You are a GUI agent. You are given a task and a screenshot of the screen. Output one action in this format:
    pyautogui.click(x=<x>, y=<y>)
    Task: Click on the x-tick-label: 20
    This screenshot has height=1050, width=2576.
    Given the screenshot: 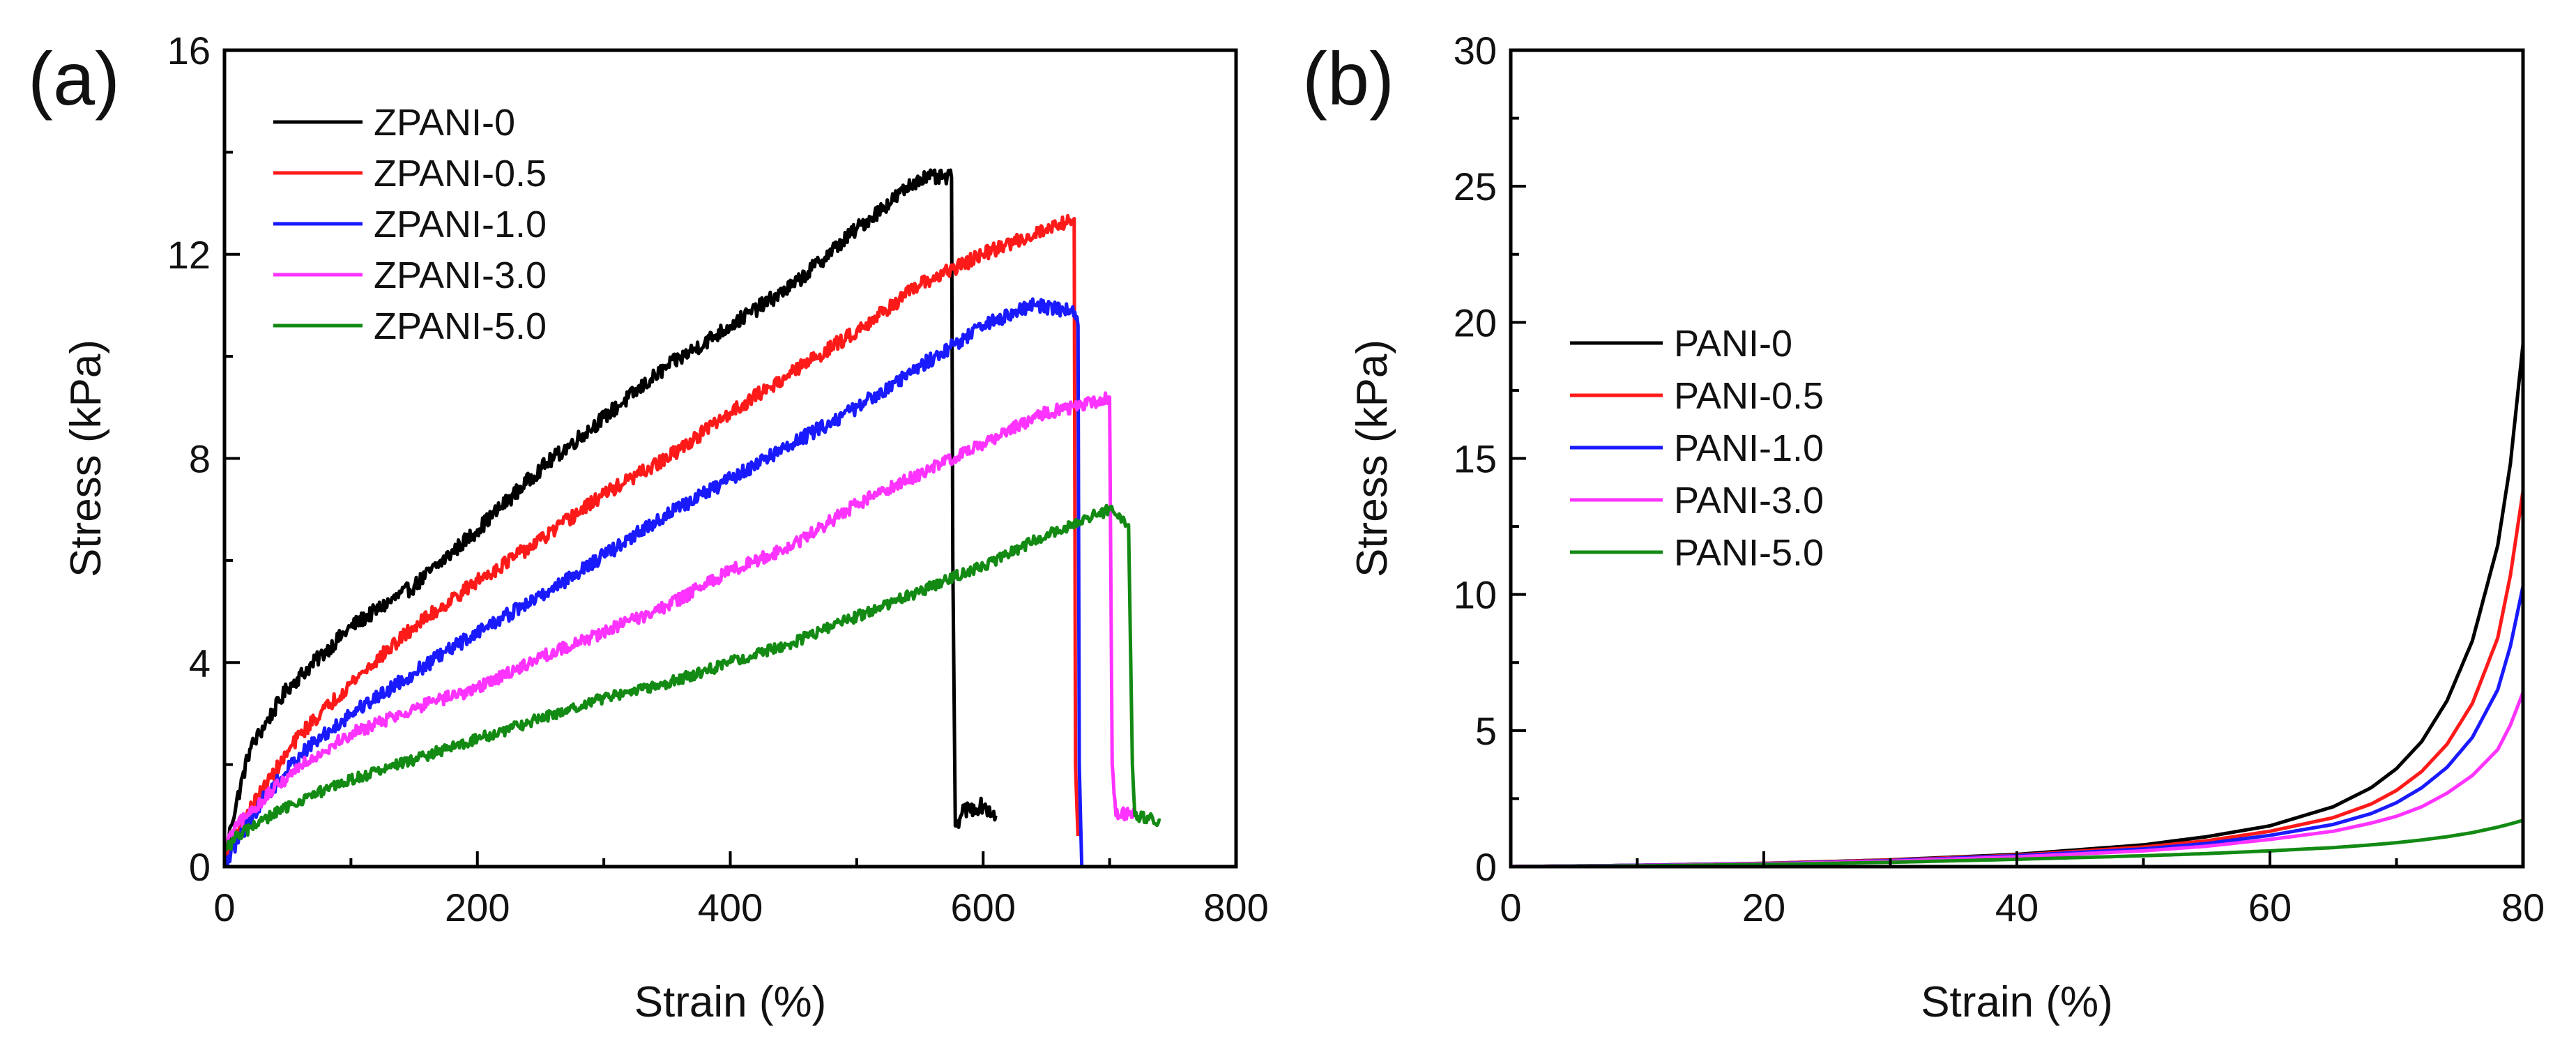 What is the action you would take?
    pyautogui.click(x=1763, y=907)
    